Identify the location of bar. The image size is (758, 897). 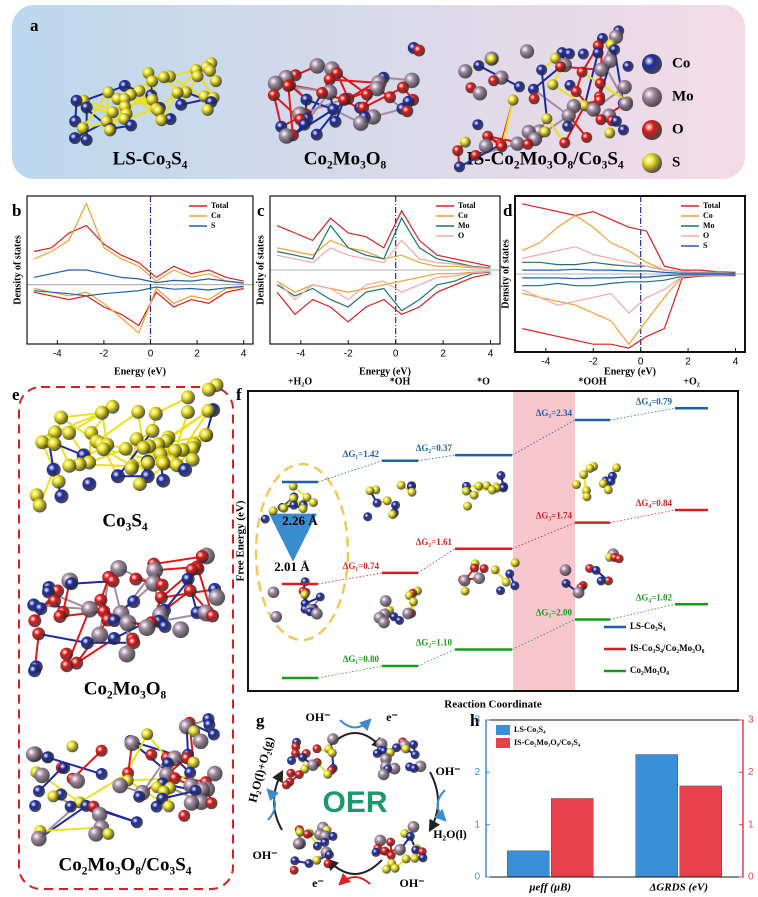
(572, 838).